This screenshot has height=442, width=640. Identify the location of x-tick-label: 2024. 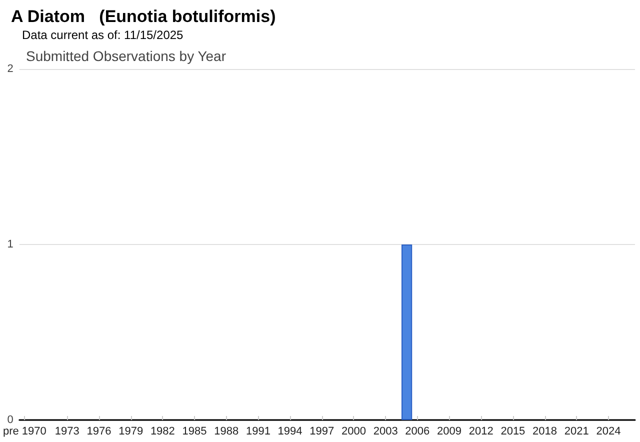
(608, 432).